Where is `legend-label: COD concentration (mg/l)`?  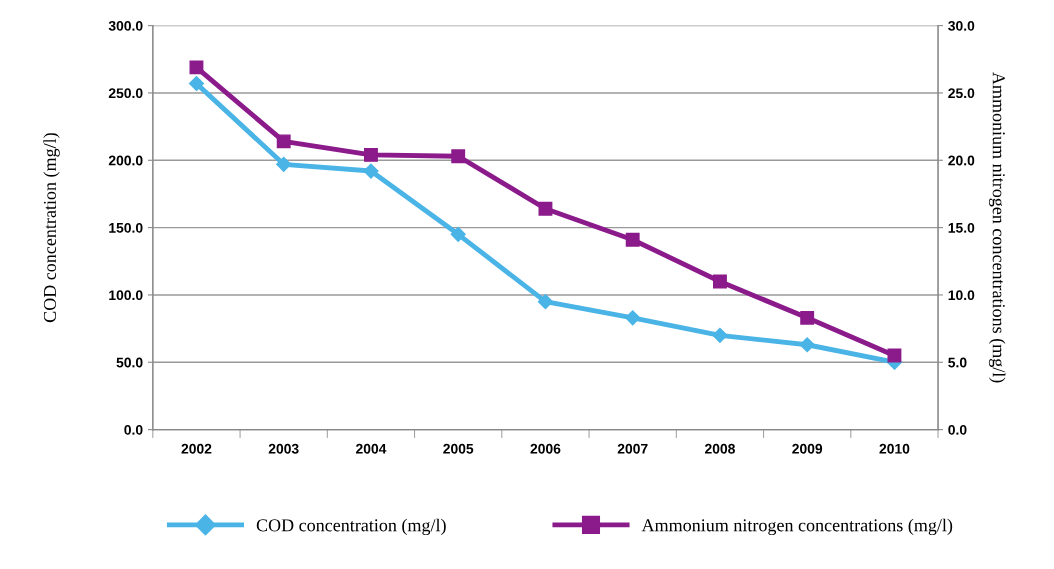 legend-label: COD concentration (mg/l) is located at coordinates (351, 527).